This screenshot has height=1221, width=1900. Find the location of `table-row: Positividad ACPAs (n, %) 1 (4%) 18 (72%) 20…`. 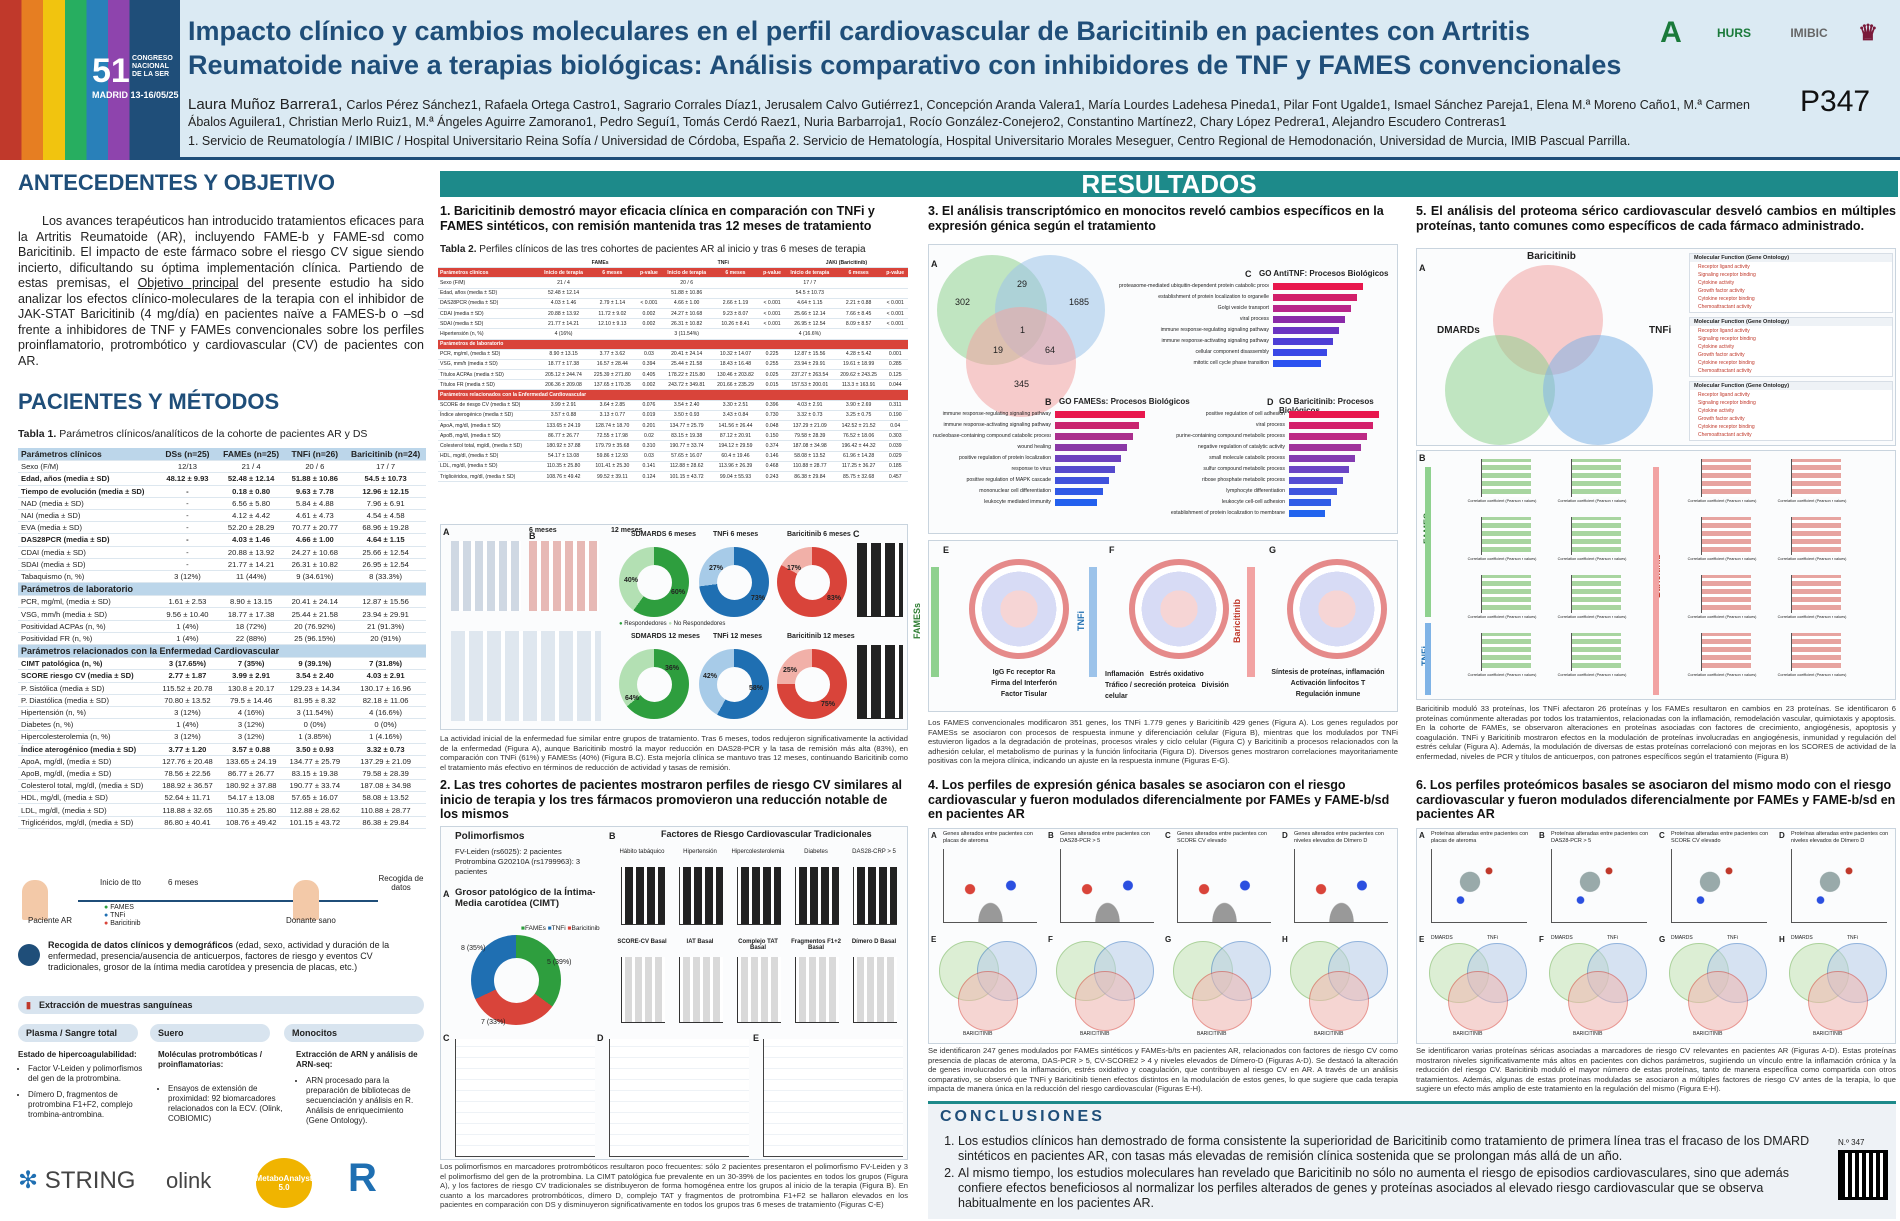

table-row: Positividad ACPAs (n, %) 1 (4%) 18 (72%) 20… is located at coordinates (222, 626).